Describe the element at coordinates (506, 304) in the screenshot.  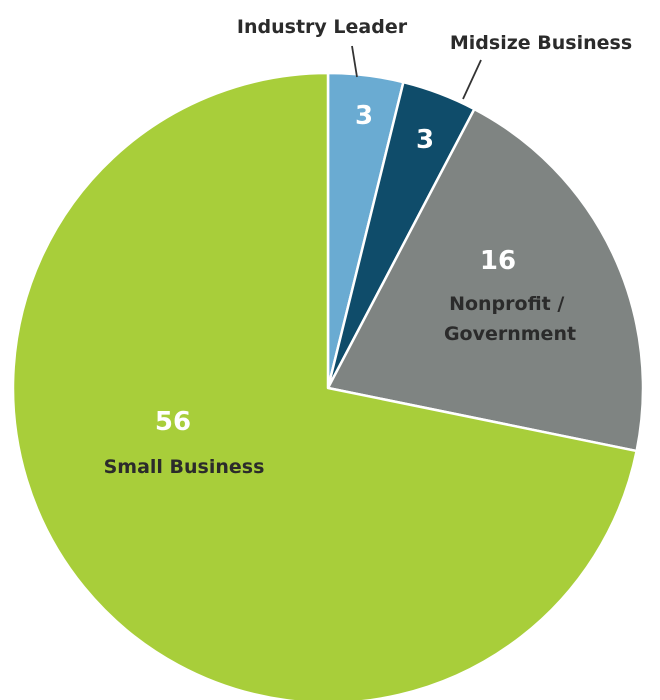
I see `slice-label-nonprofit-line1: Nonprofit /` at that location.